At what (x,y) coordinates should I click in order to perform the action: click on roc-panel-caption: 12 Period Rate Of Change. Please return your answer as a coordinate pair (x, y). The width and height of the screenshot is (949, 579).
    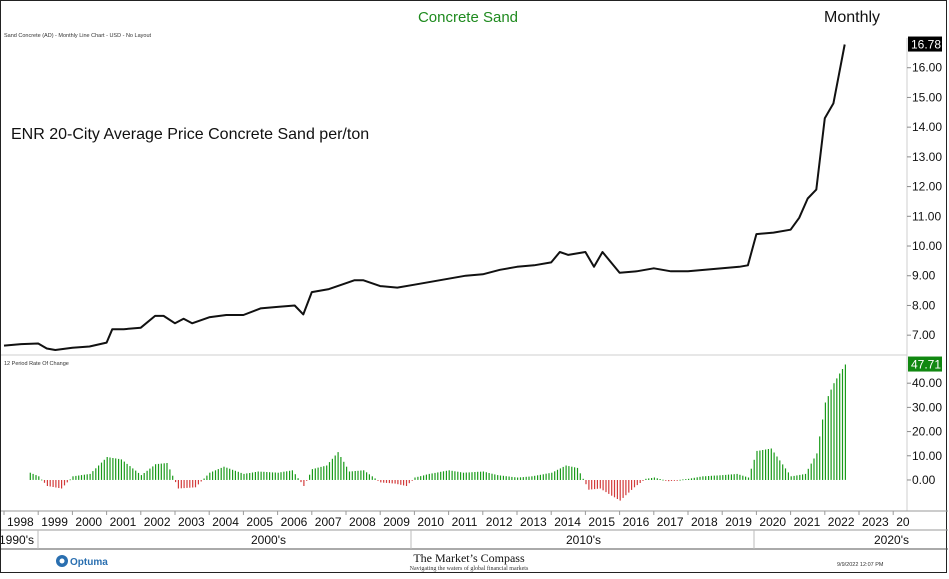
    Looking at the image, I should click on (36, 364).